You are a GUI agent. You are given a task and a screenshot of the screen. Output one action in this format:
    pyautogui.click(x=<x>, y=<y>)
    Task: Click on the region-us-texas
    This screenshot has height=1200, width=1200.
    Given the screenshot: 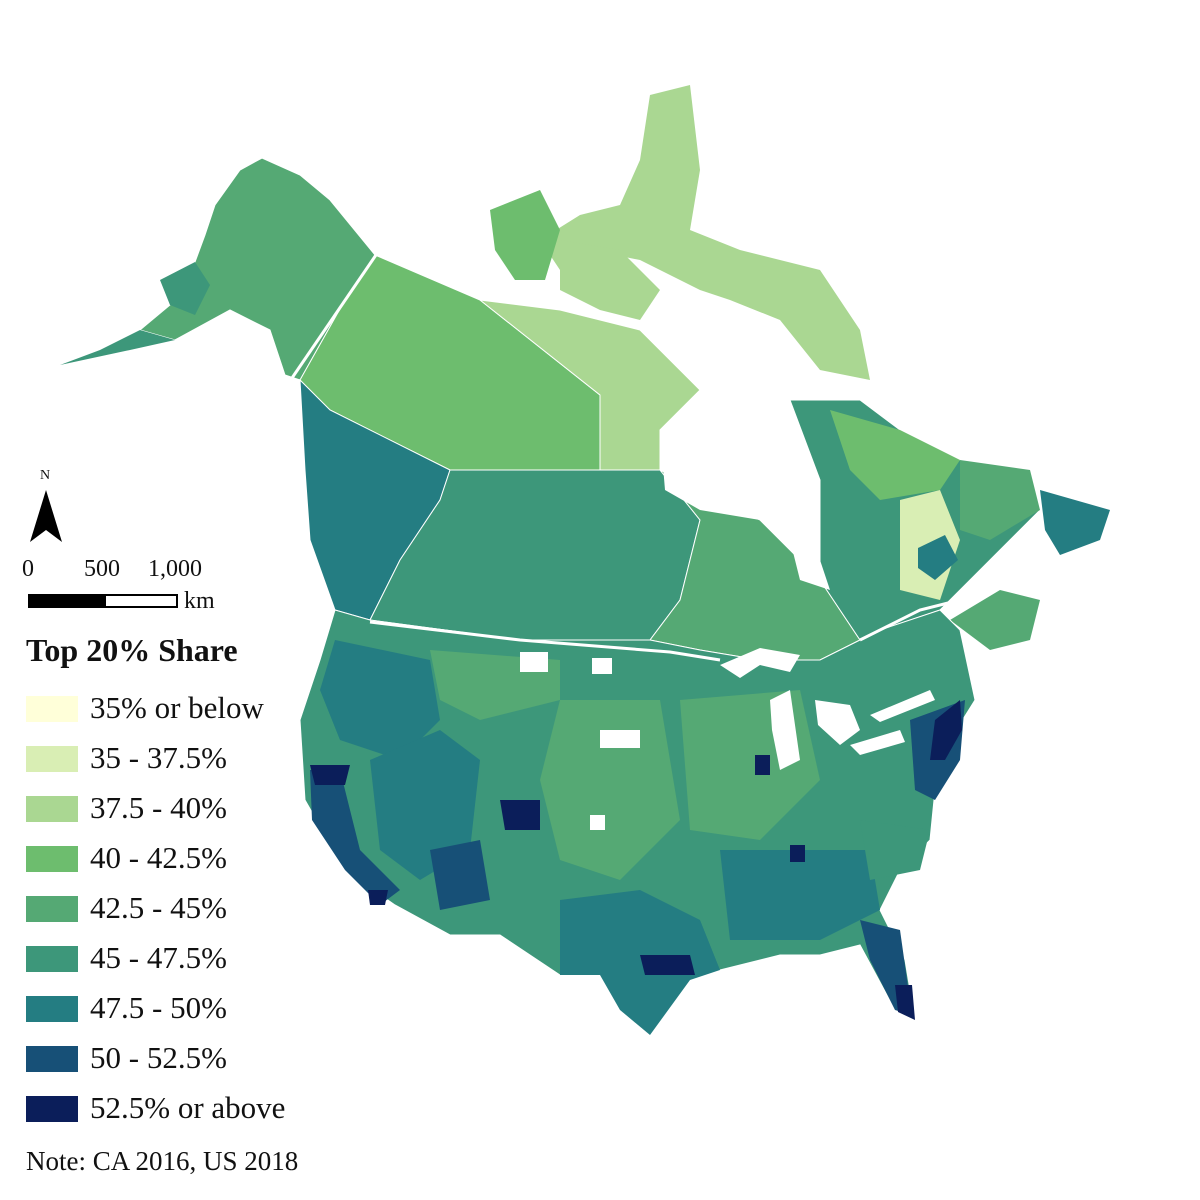 What is the action you would take?
    pyautogui.click(x=640, y=962)
    